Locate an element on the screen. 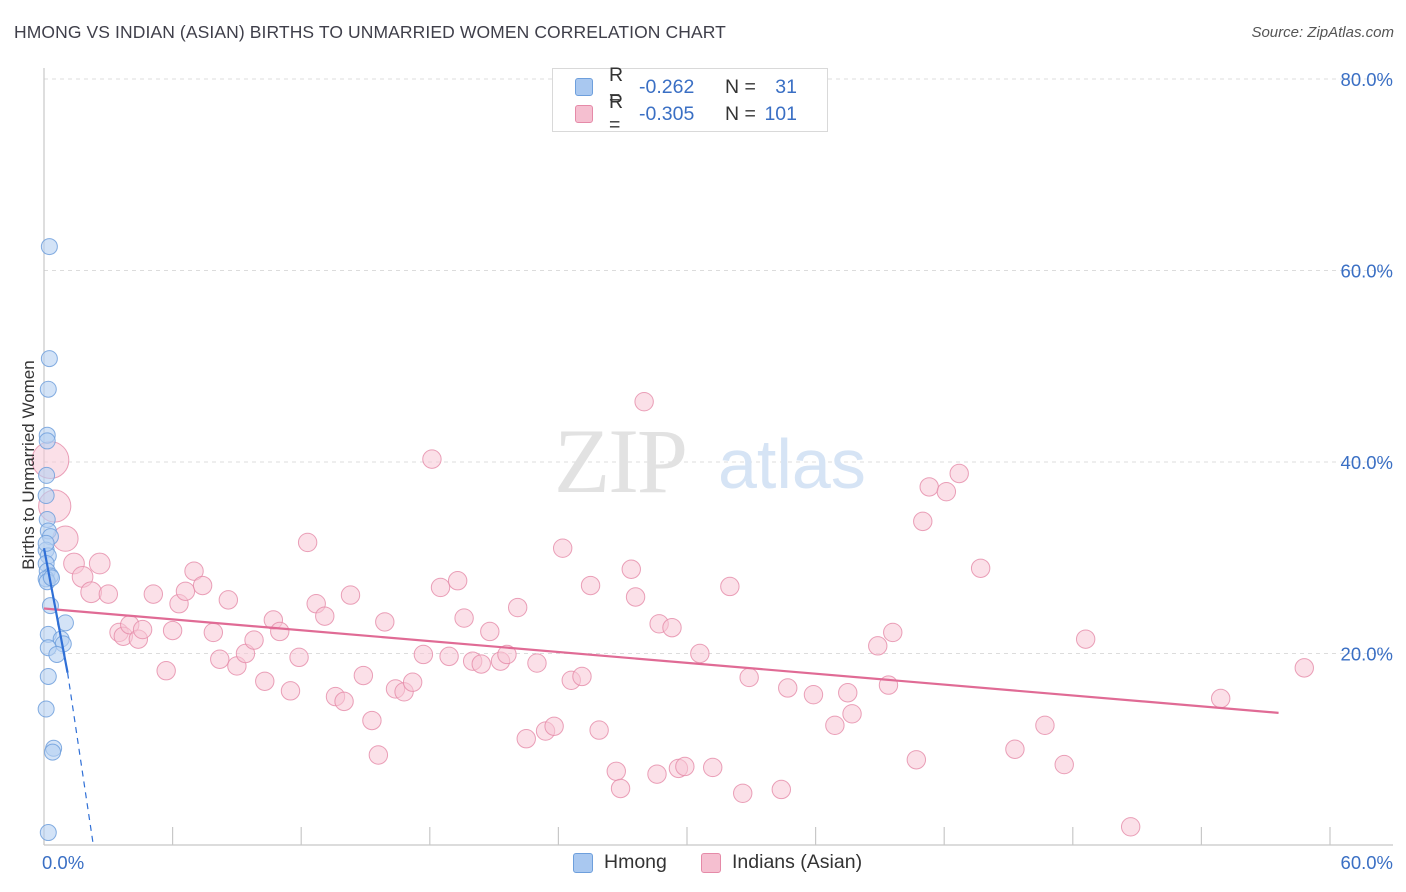 The width and height of the screenshot is (1406, 892). y-tick-label: 40.0% is located at coordinates (1367, 462).